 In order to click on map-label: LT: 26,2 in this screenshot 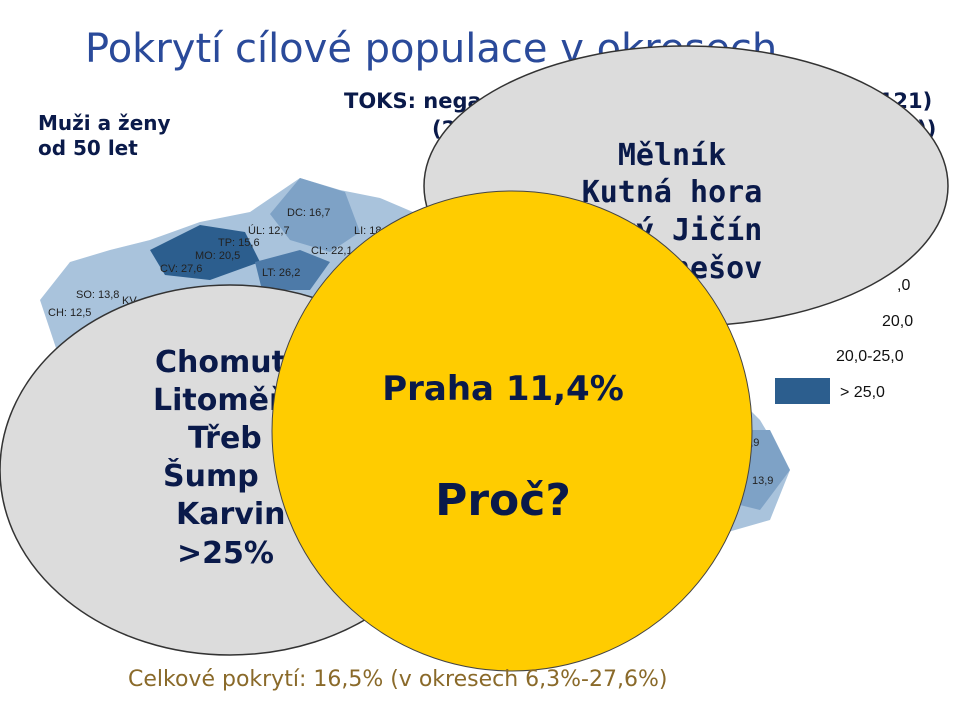, I will do `click(281, 273)`.